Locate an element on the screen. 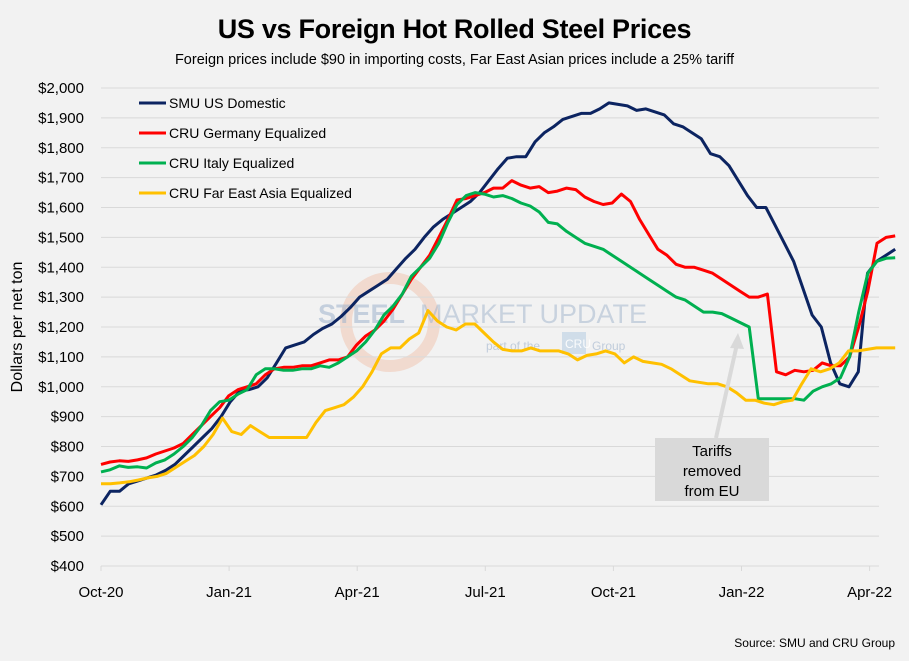 This screenshot has width=909, height=661. y-tick-label: $2,000 is located at coordinates (61, 88).